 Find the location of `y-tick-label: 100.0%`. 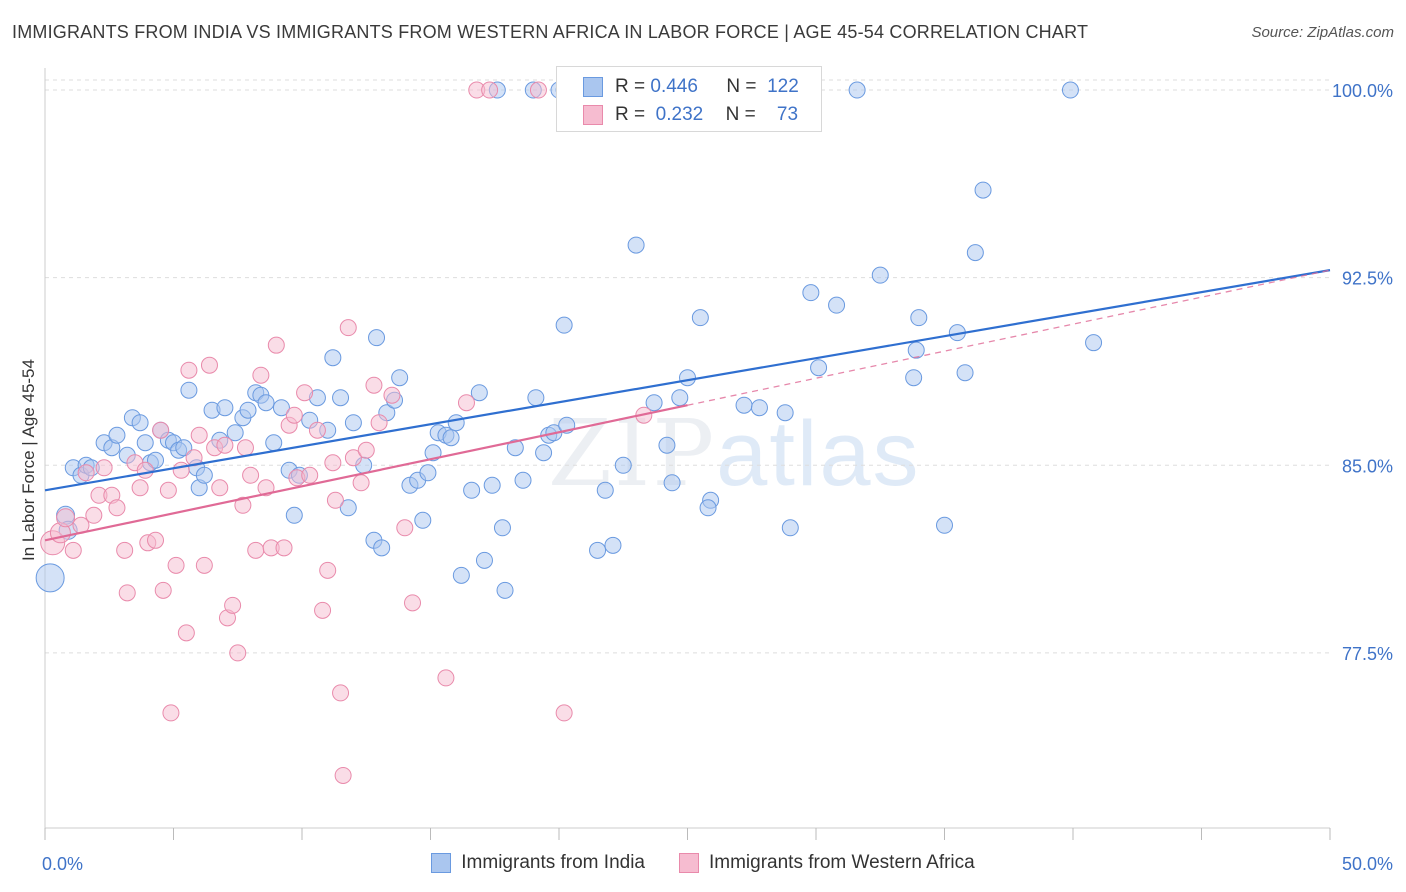

y-tick-label: 100.0% is located at coordinates (1362, 91).